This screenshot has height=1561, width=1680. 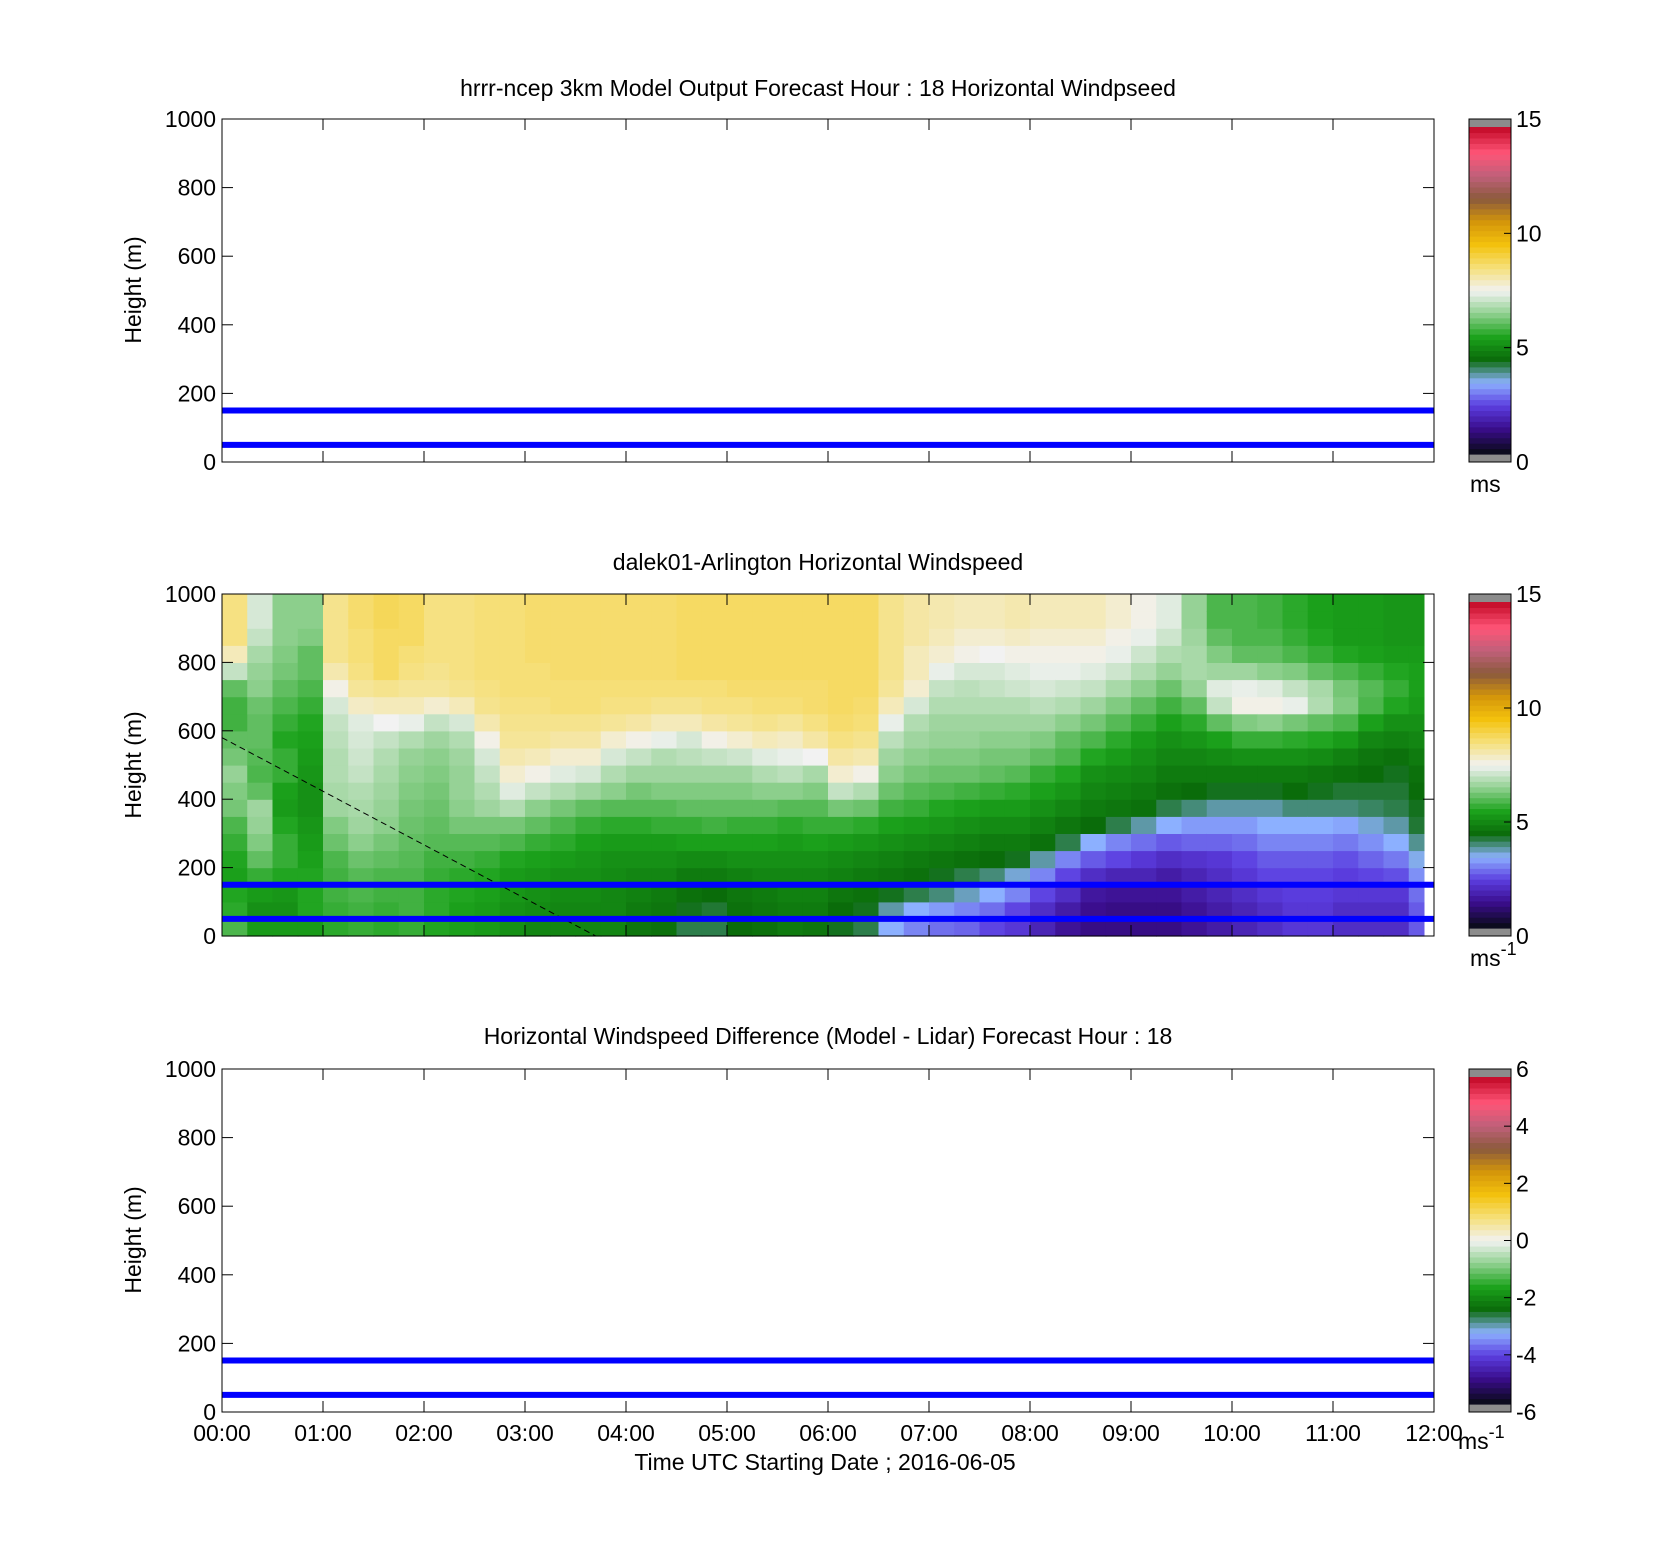 What do you see at coordinates (197, 393) in the screenshot?
I see `y-tick-label: 200` at bounding box center [197, 393].